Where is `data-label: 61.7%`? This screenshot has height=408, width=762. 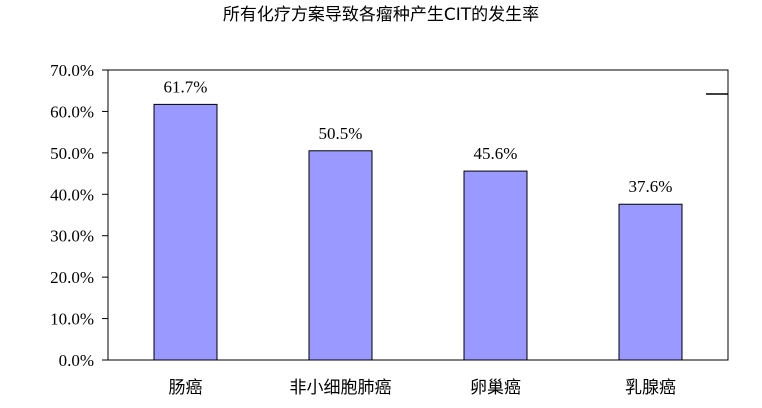 data-label: 61.7% is located at coordinates (186, 86).